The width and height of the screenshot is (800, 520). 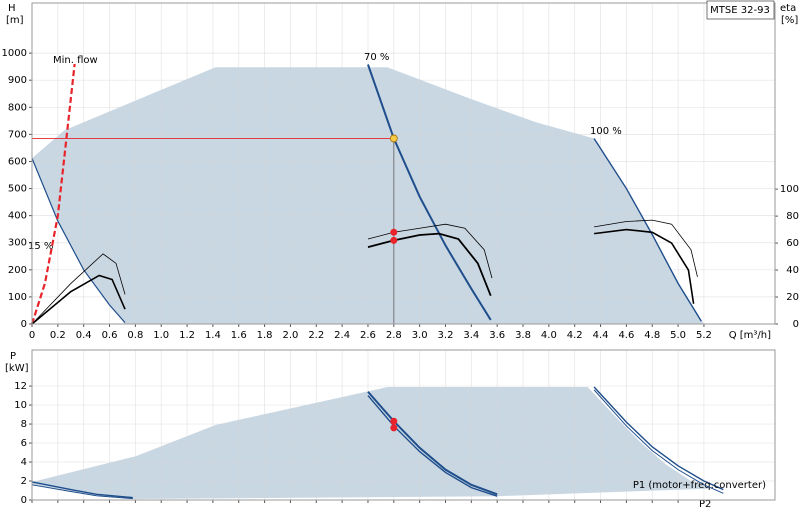 What do you see at coordinates (20, 405) in the screenshot?
I see `y-tick-label: 10` at bounding box center [20, 405].